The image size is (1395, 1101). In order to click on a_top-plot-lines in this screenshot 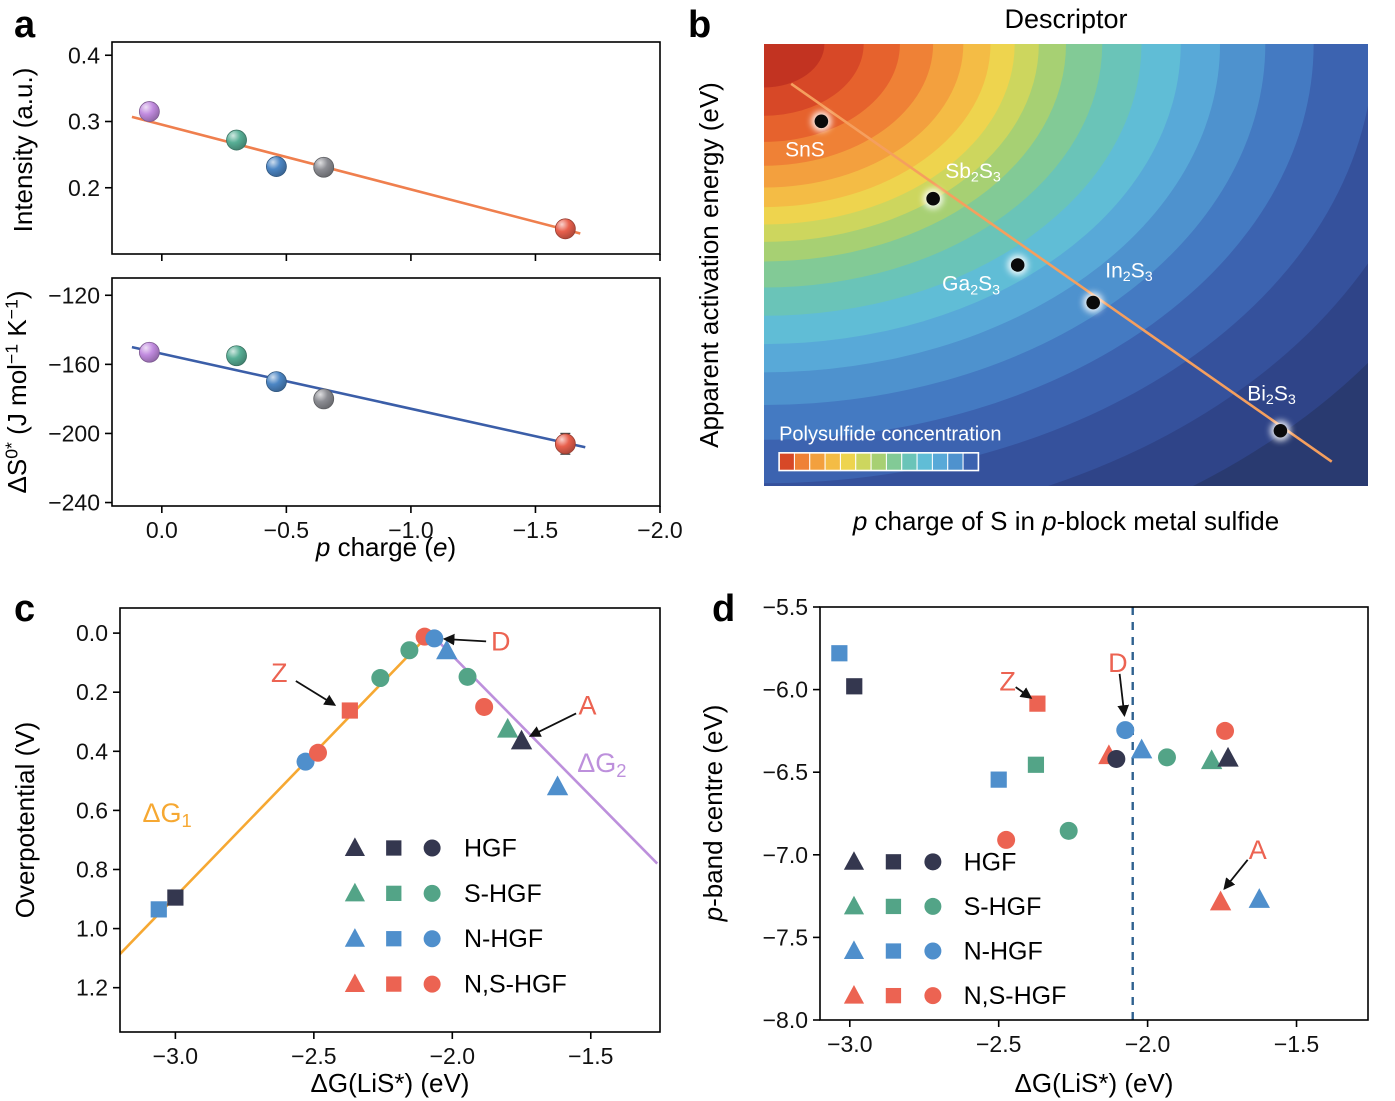, I will do `click(356, 175)`.